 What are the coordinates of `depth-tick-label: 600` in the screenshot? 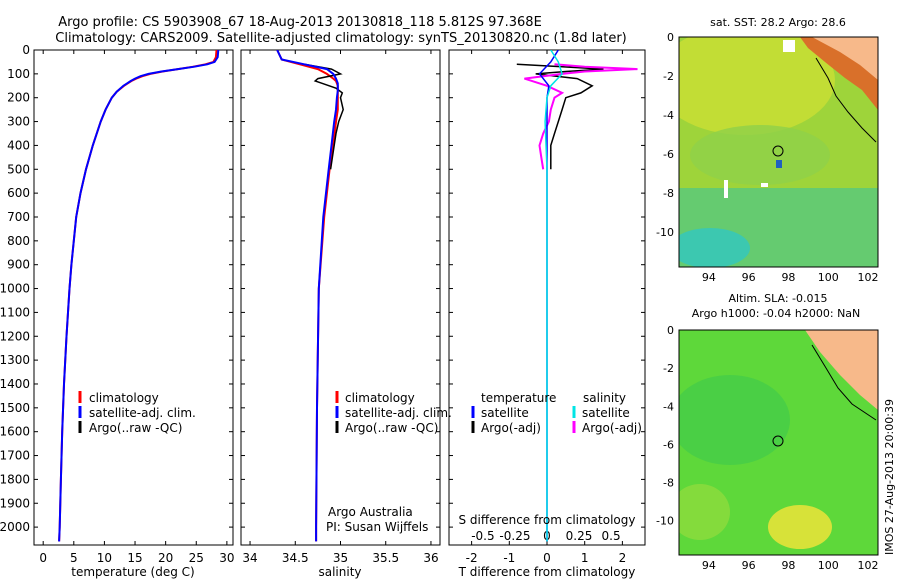 It's located at (18, 193).